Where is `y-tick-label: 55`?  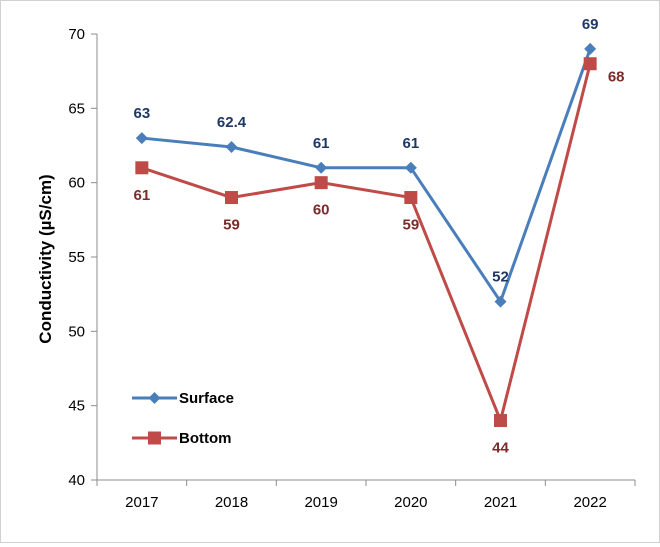
y-tick-label: 55 is located at coordinates (76, 257).